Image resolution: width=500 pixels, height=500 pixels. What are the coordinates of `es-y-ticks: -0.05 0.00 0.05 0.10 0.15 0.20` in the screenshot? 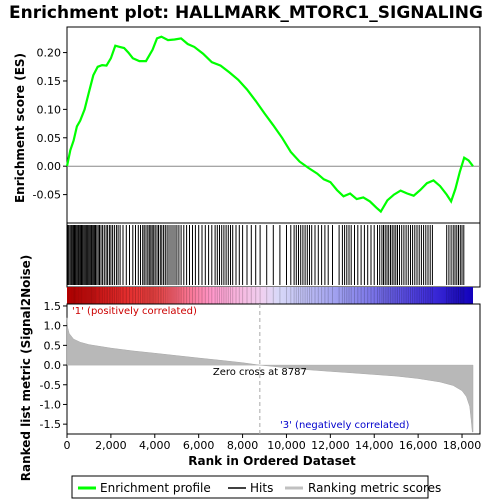 It's located at (50, 124).